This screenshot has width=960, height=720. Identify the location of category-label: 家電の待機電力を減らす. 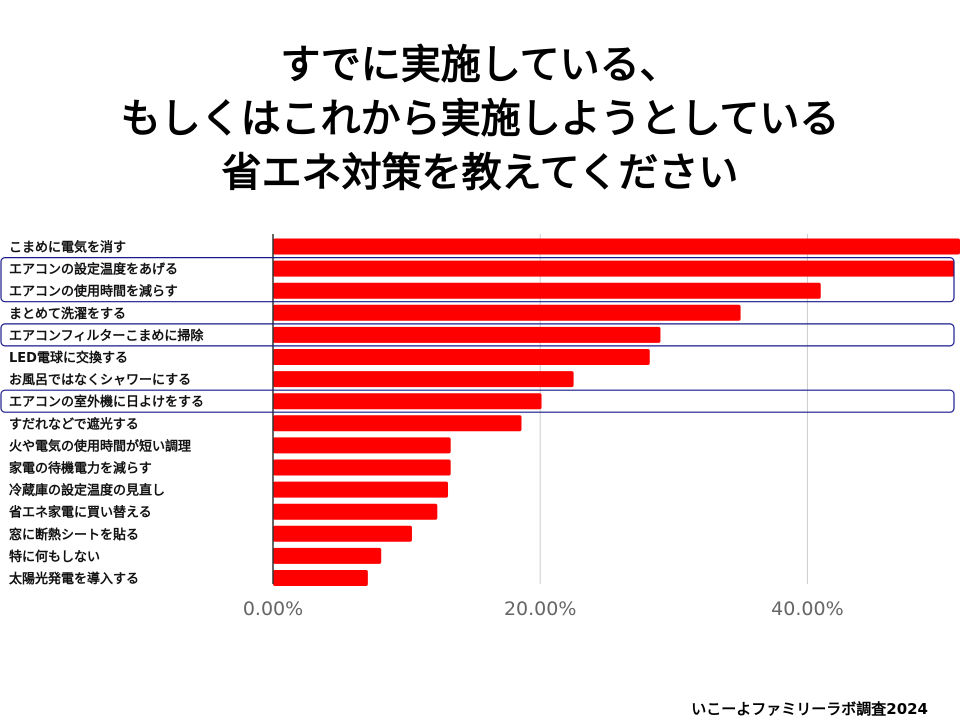
(80, 469).